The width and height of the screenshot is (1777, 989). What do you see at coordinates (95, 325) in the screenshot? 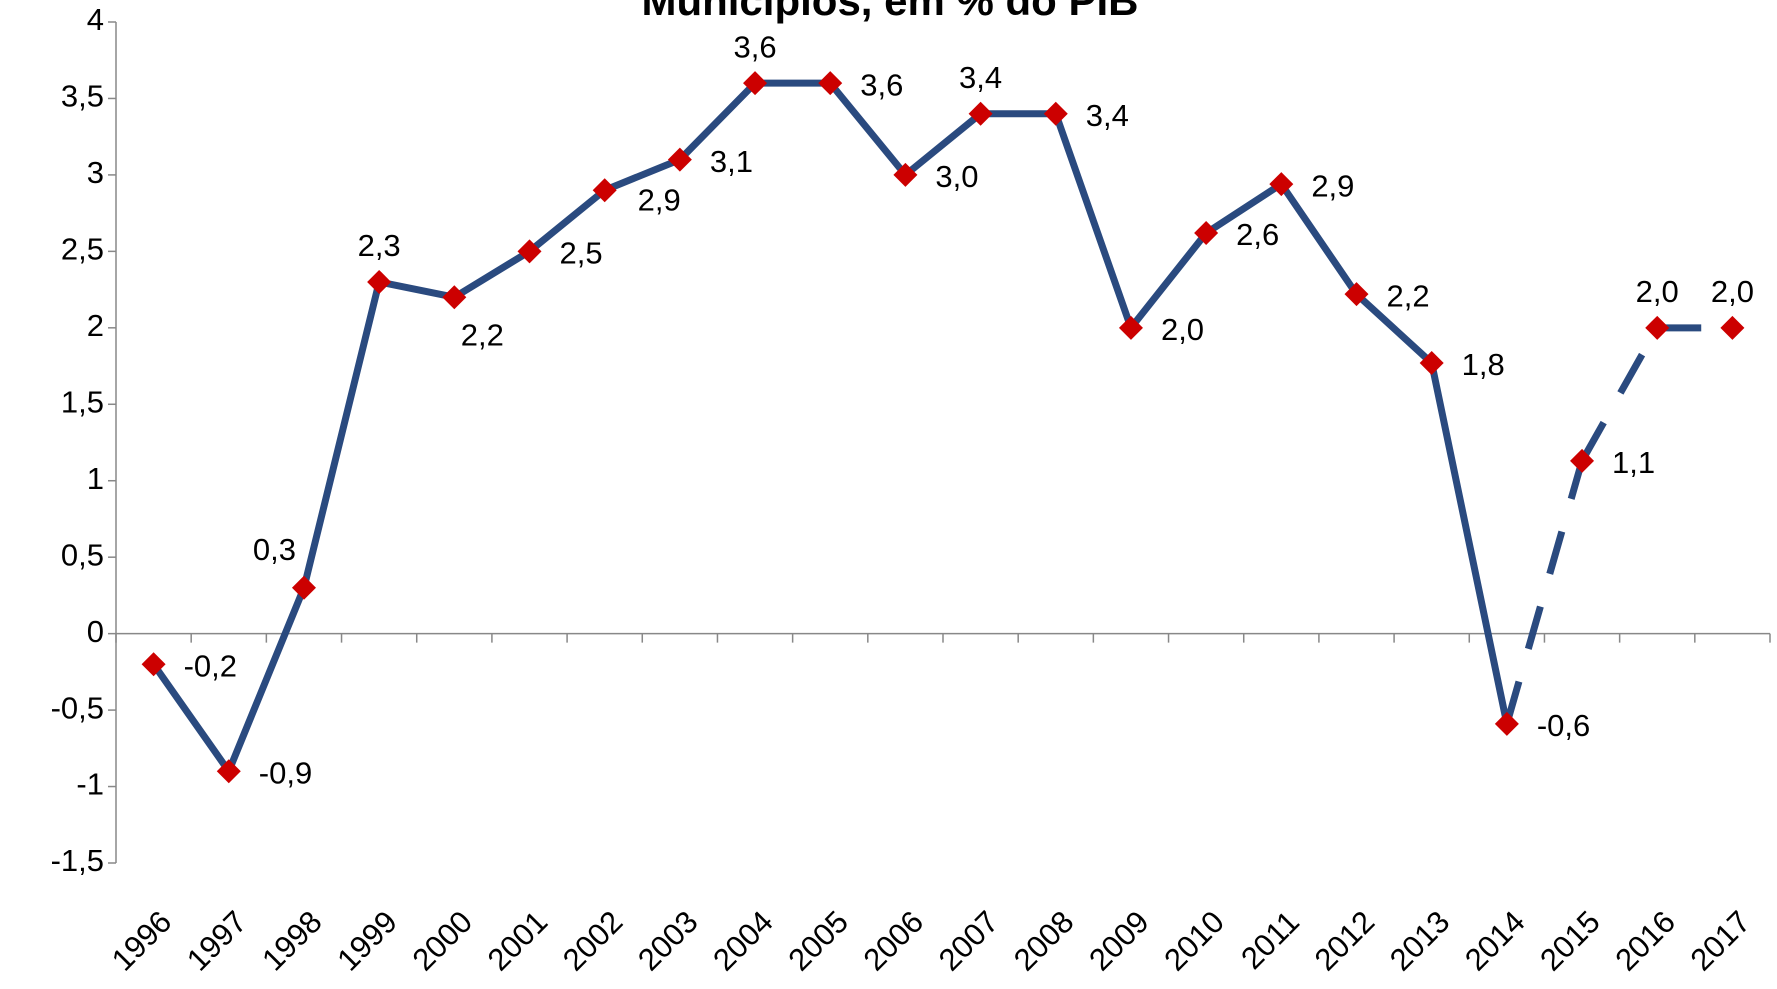
I see `y-tick-label: 2` at bounding box center [95, 325].